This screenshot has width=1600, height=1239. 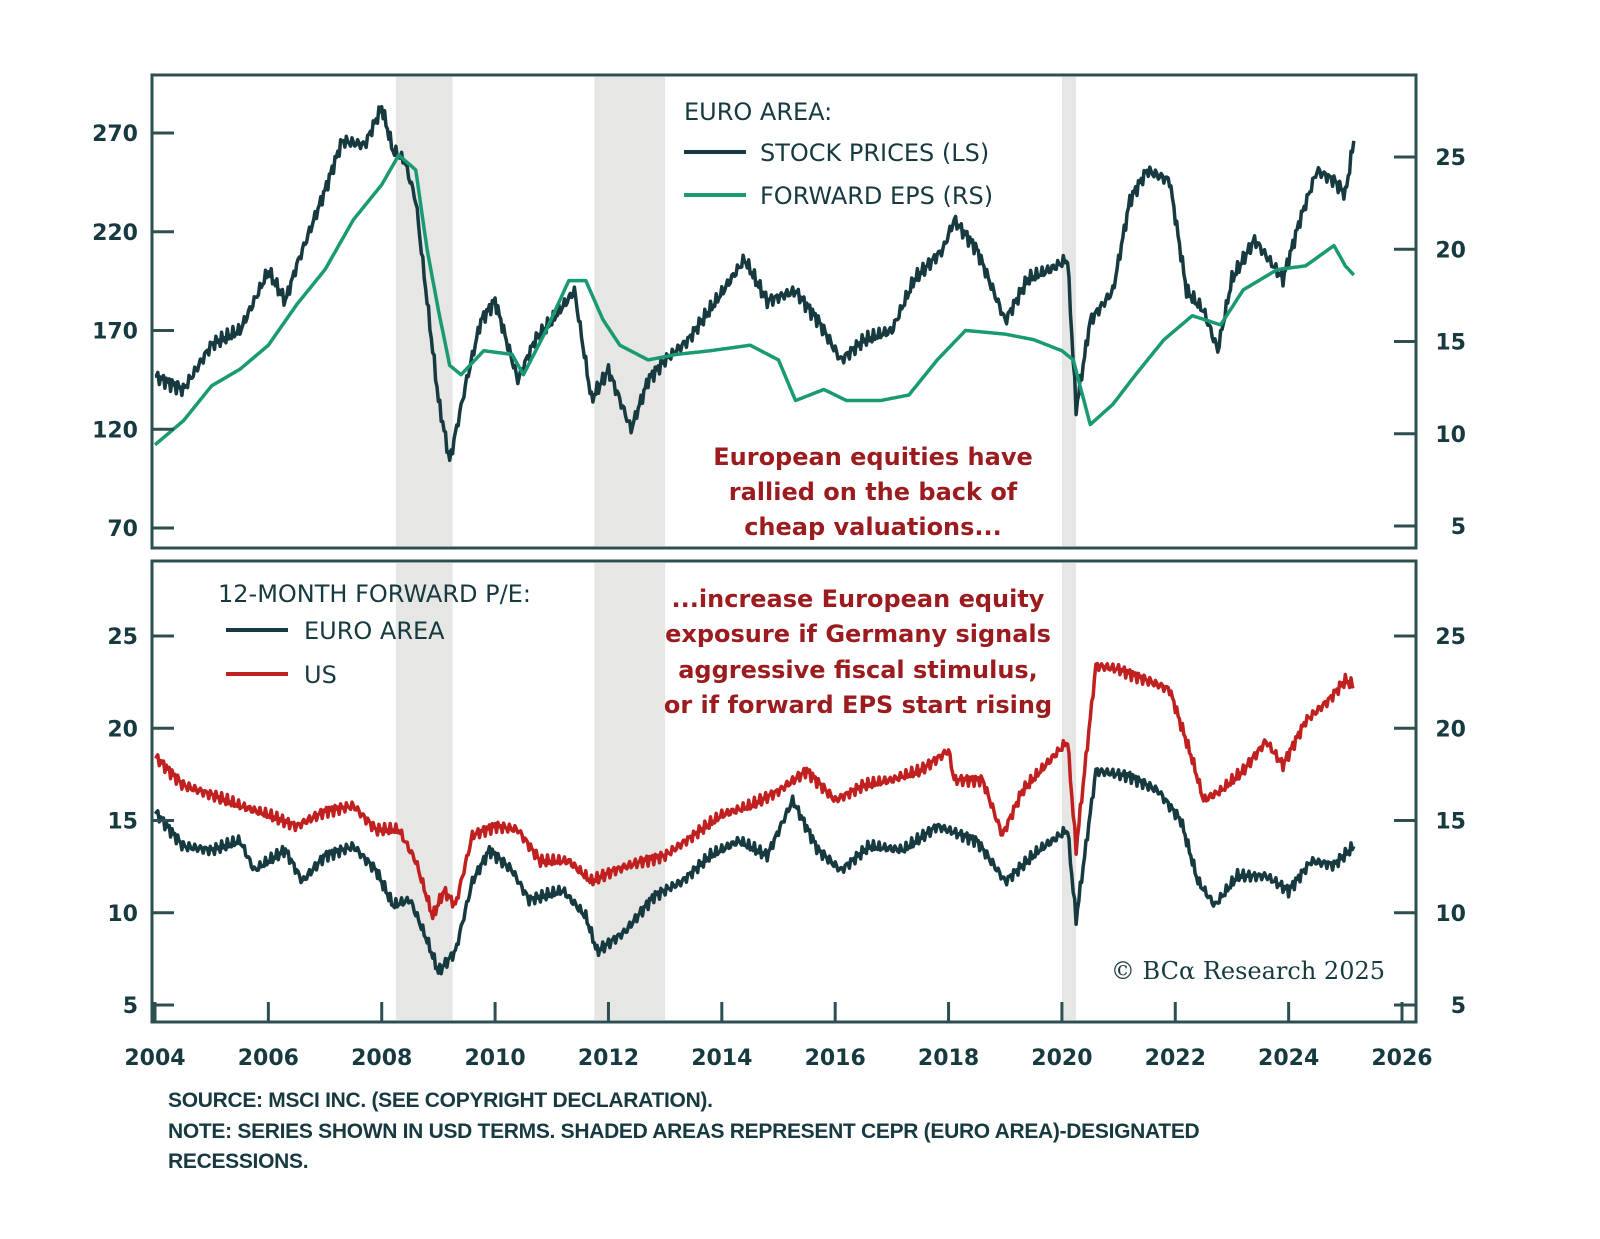 What do you see at coordinates (1401, 1058) in the screenshot?
I see `x-tick-label: 2026` at bounding box center [1401, 1058].